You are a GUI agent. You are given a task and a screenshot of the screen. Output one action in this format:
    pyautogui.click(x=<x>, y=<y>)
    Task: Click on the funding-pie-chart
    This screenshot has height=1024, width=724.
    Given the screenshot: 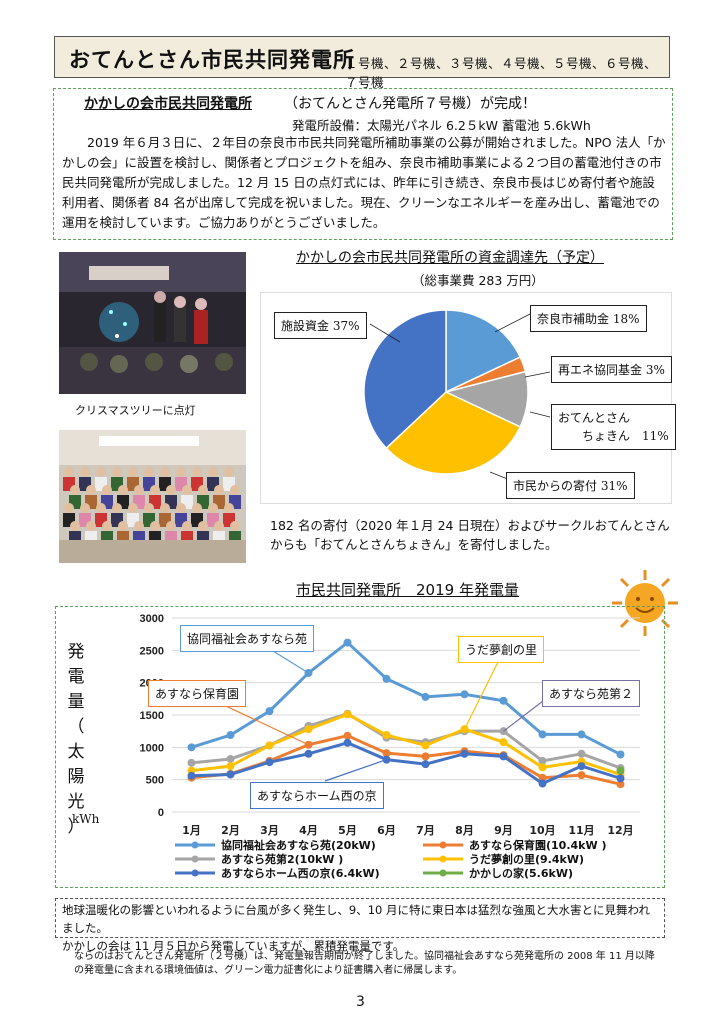 What is the action you would take?
    pyautogui.click(x=457, y=396)
    